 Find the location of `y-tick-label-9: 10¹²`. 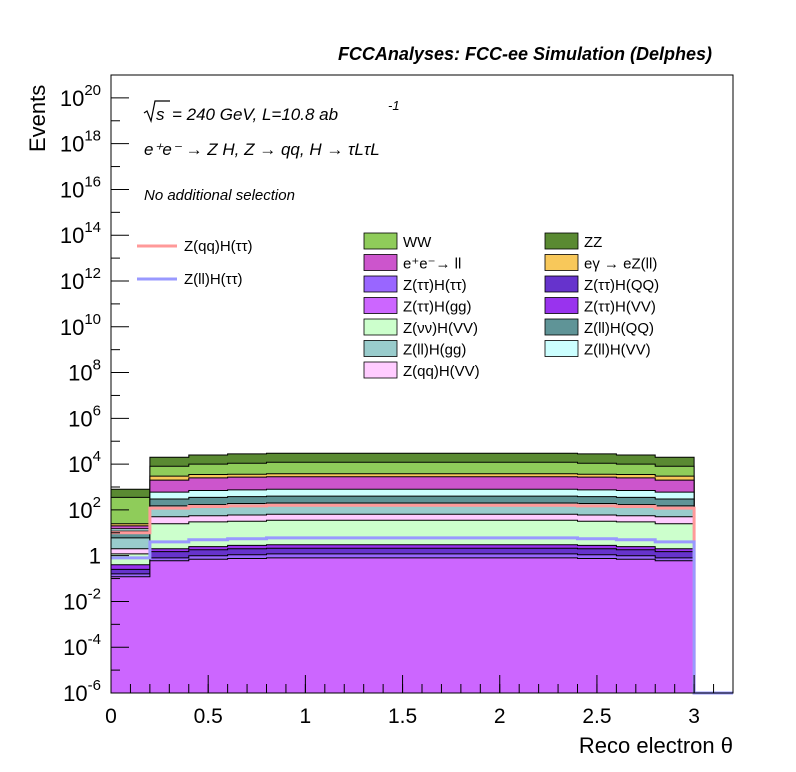

y-tick-label-9: 10¹² is located at coordinates (80, 279).